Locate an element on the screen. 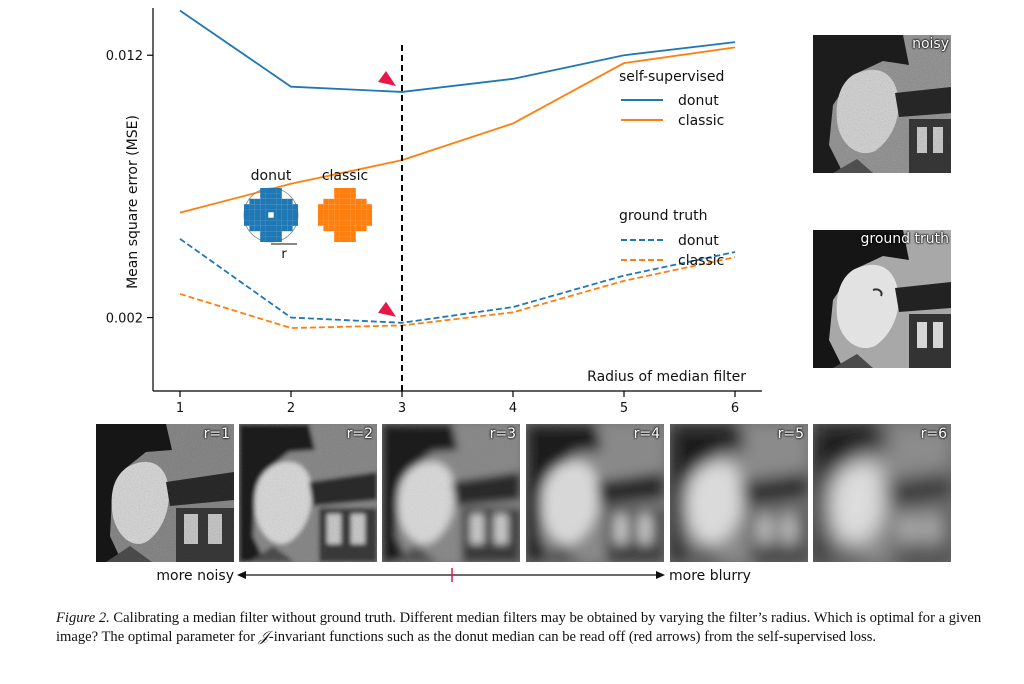  filtered-image-label: r=5 is located at coordinates (790, 434).